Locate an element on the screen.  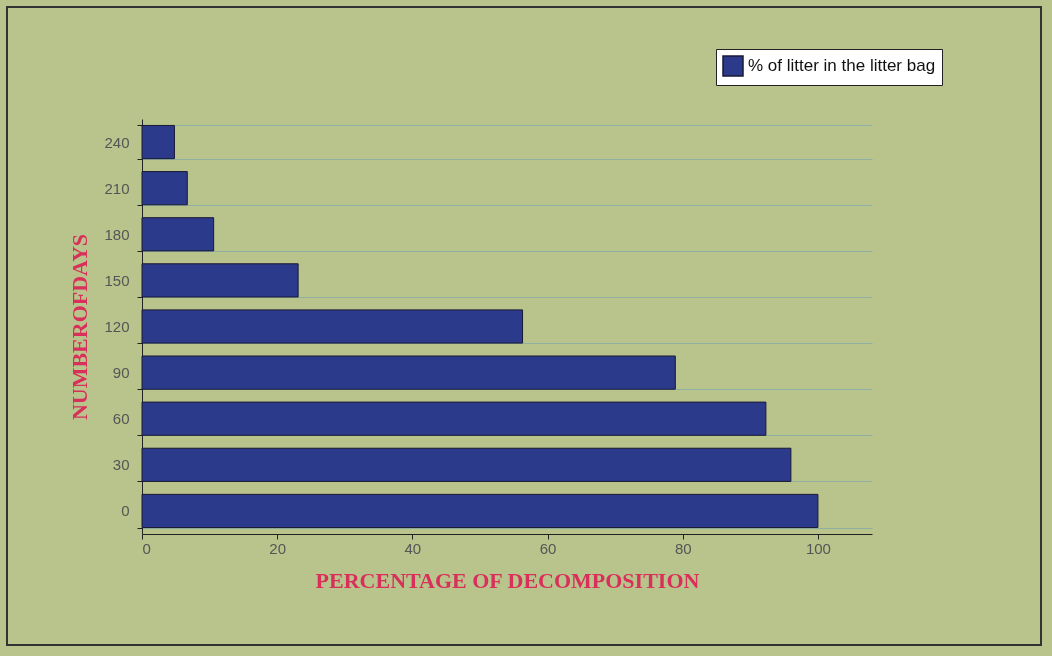
x-tick-label: 60 is located at coordinates (548, 548).